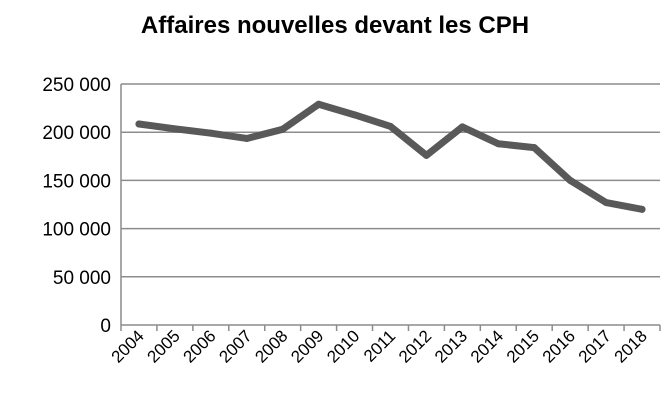 Image resolution: width=670 pixels, height=400 pixels. What do you see at coordinates (105, 326) in the screenshot?
I see `y-tick-label: 0` at bounding box center [105, 326].